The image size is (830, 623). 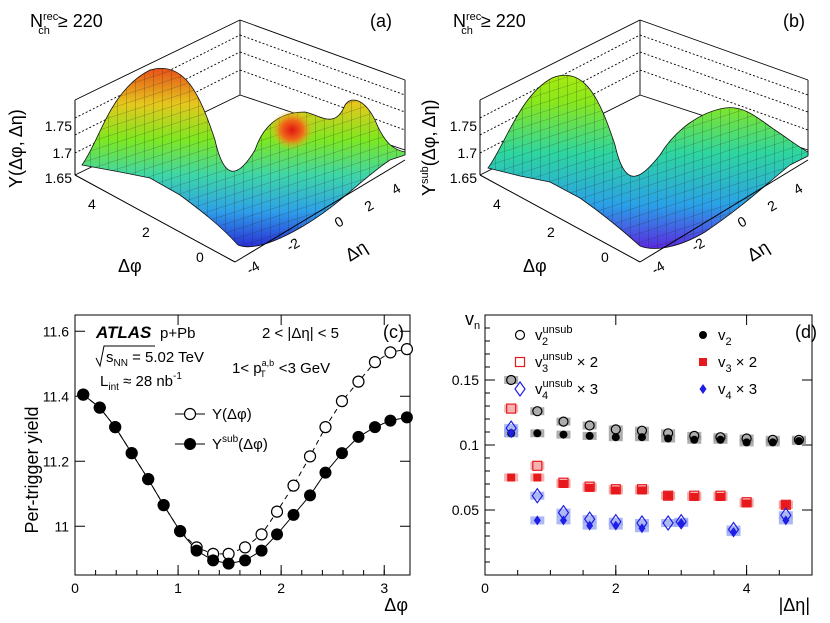 What do you see at coordinates (281, 368) in the screenshot?
I see `panel-c-pt-cut: 1< pa,b T <3 GeV` at bounding box center [281, 368].